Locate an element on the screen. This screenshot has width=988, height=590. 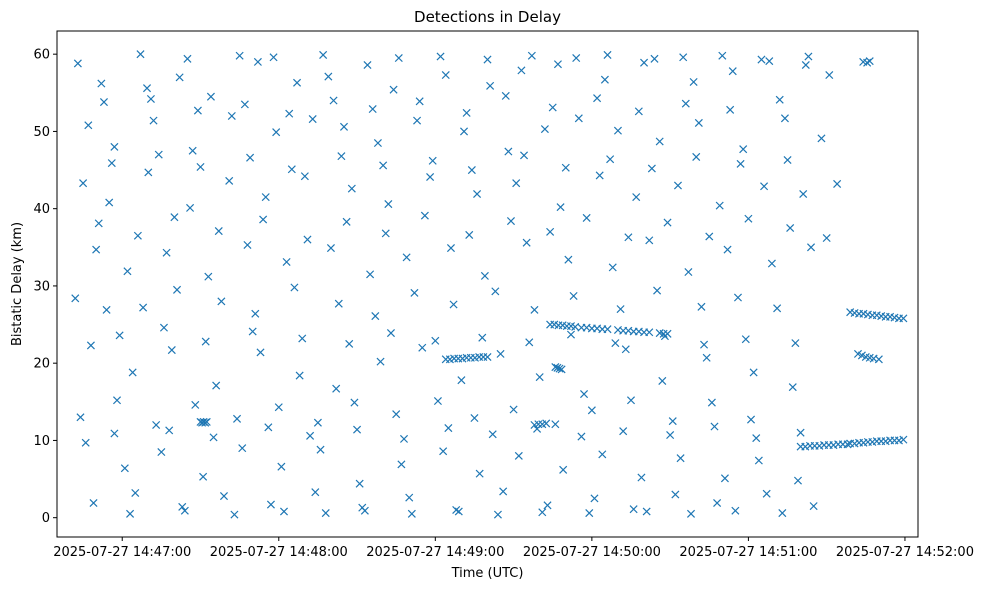
x-tick-label: 2025-07-27 14:48:00 is located at coordinates (279, 552).